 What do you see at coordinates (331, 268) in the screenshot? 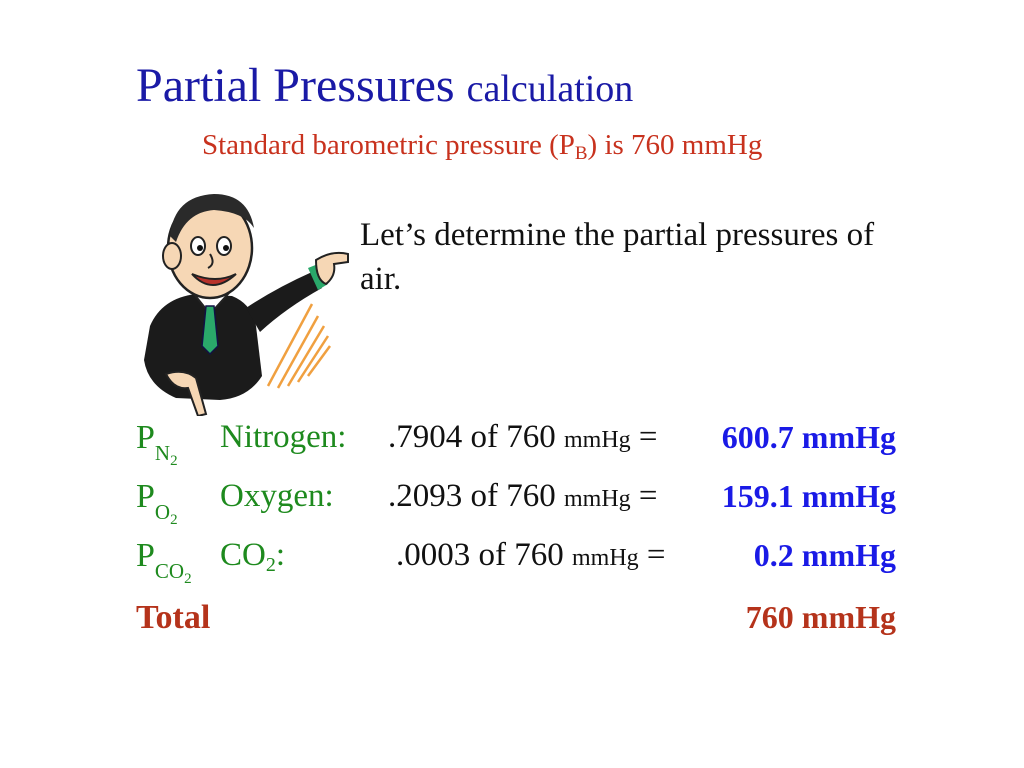
I see `hand` at bounding box center [331, 268].